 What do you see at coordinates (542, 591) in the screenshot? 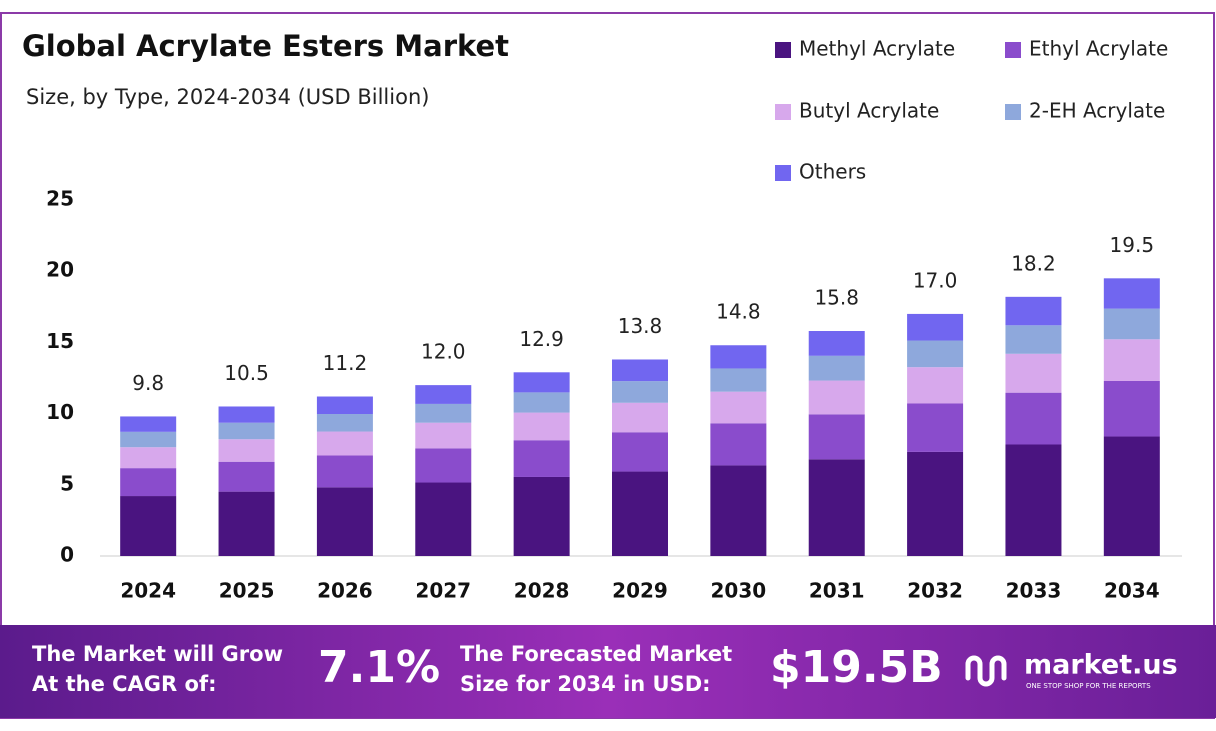
I see `x-tick-label: 2028` at bounding box center [542, 591].